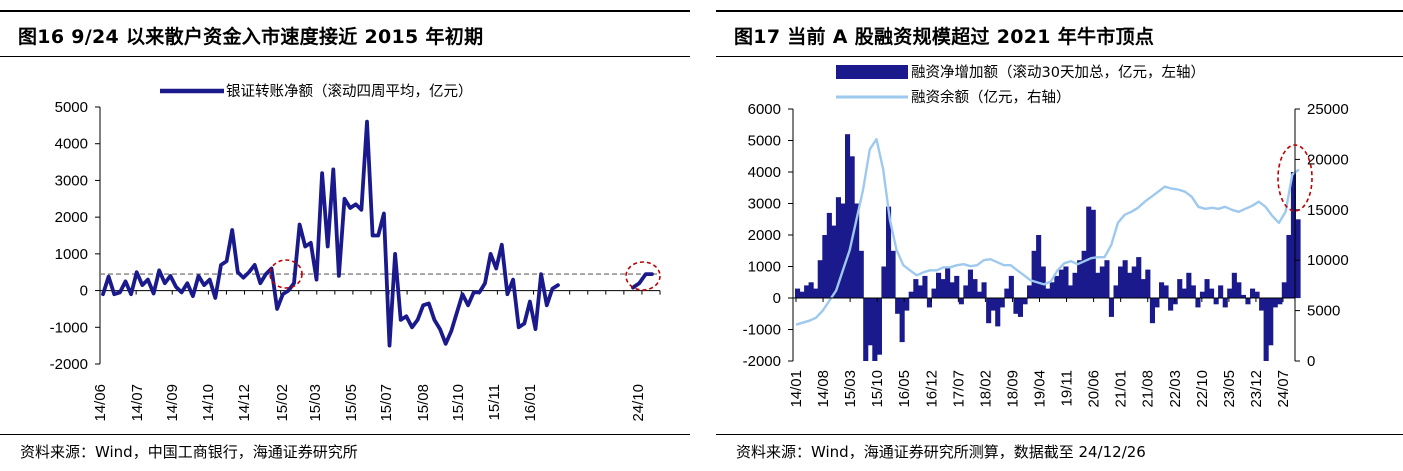 The image size is (1403, 471). I want to click on x-tick-label: 22/10, so click(1202, 389).